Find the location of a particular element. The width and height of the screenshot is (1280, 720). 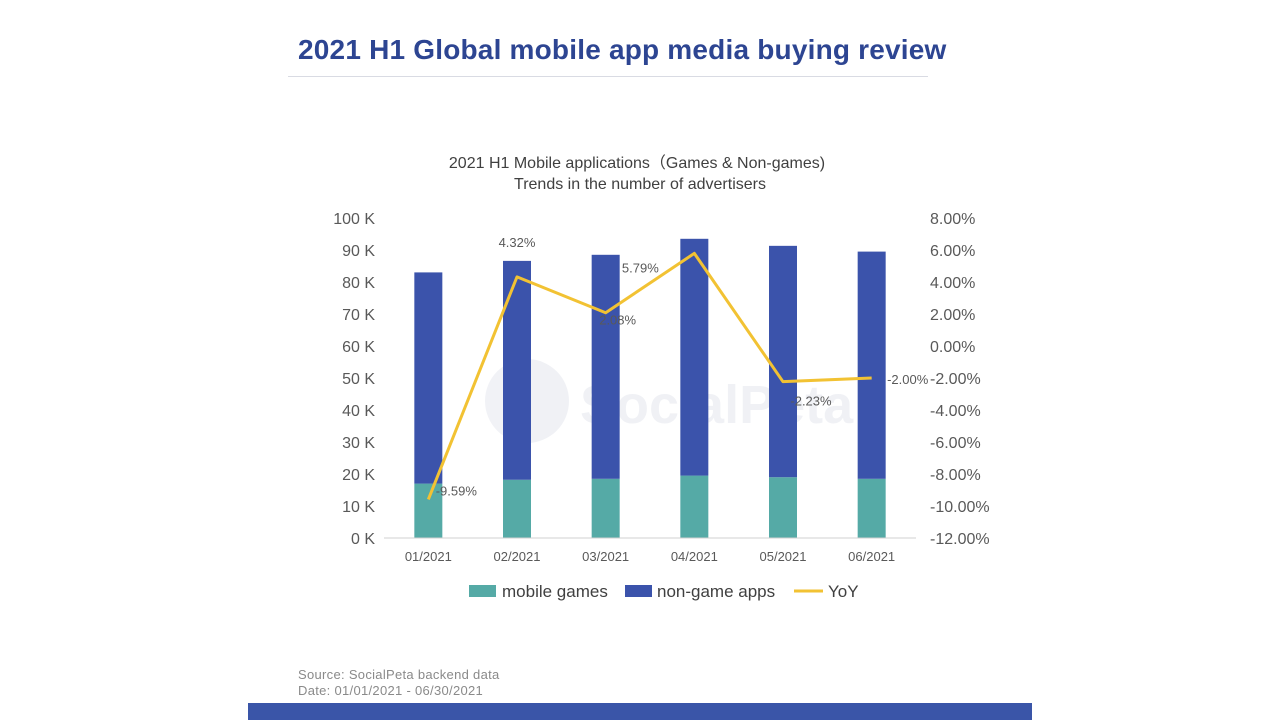

legend-label-mobile-games: mobile games is located at coordinates (555, 591).